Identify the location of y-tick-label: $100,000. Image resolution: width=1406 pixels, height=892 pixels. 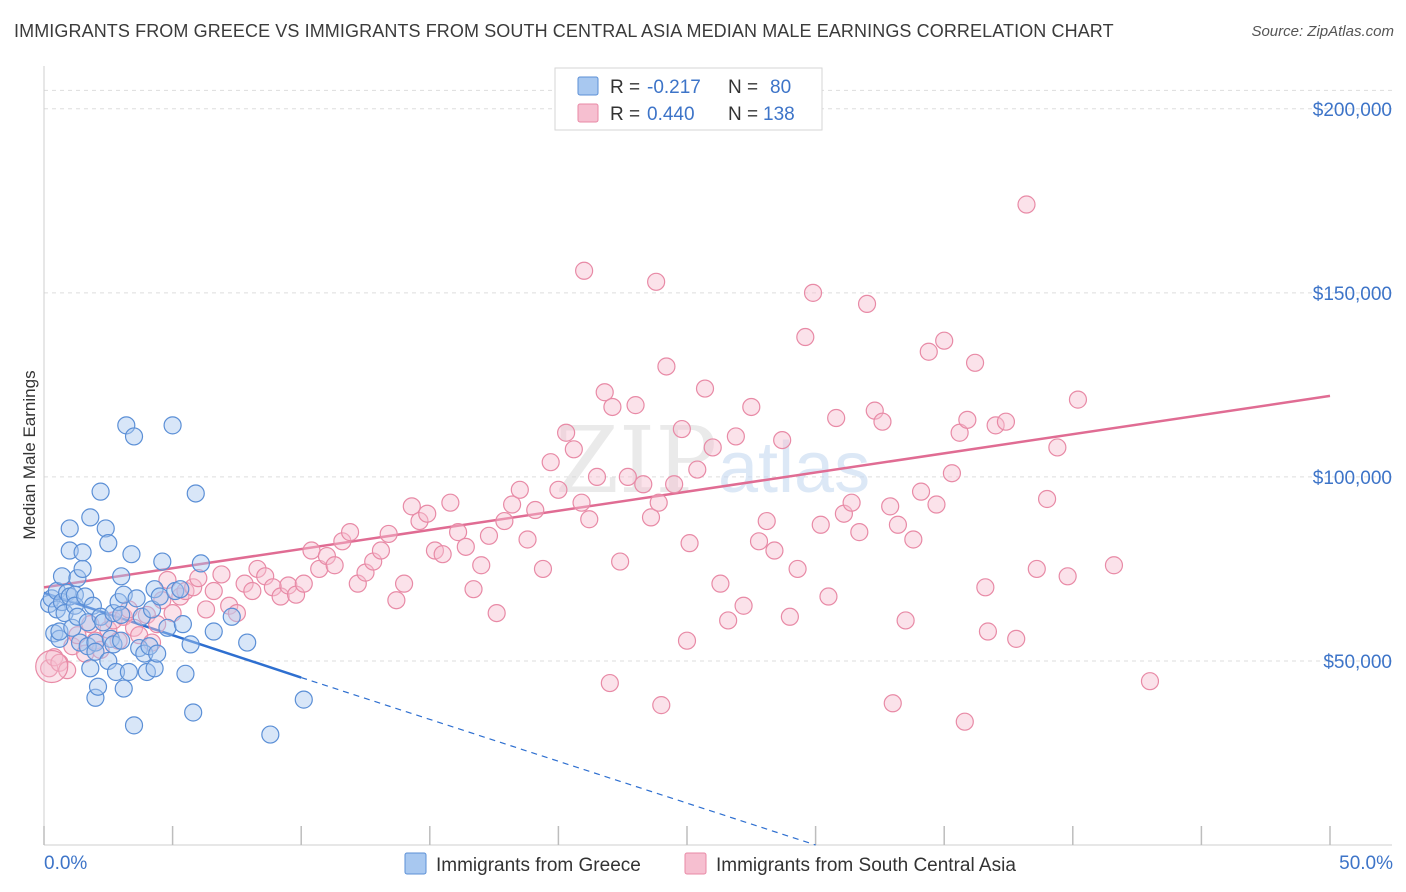
(1352, 478).